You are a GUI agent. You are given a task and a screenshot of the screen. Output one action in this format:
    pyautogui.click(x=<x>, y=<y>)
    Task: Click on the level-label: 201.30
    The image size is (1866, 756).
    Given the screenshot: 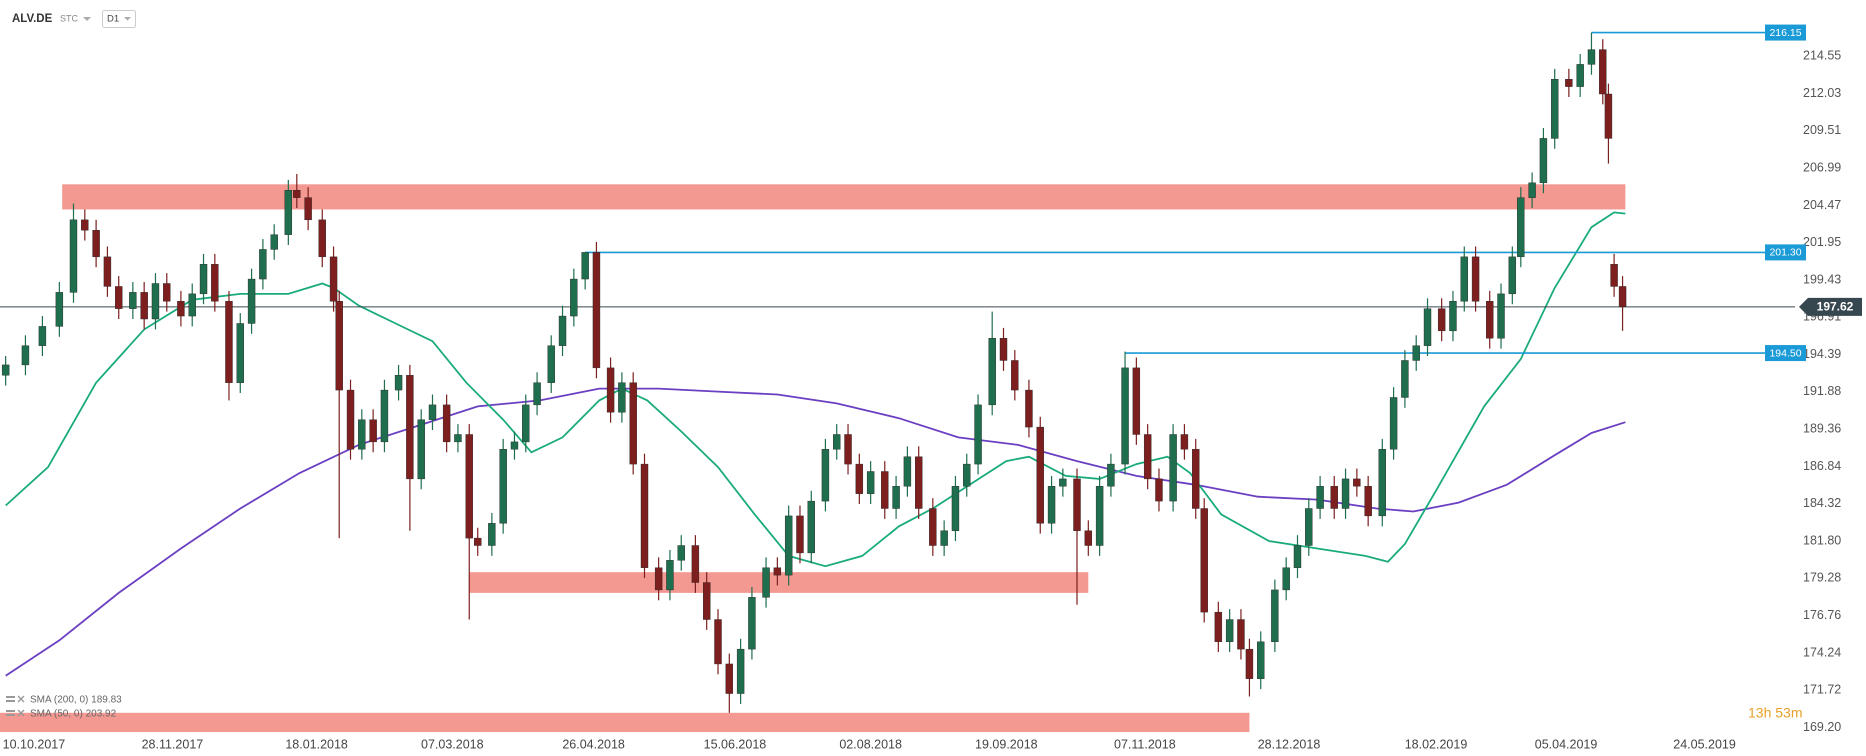 What is the action you would take?
    pyautogui.click(x=1785, y=253)
    